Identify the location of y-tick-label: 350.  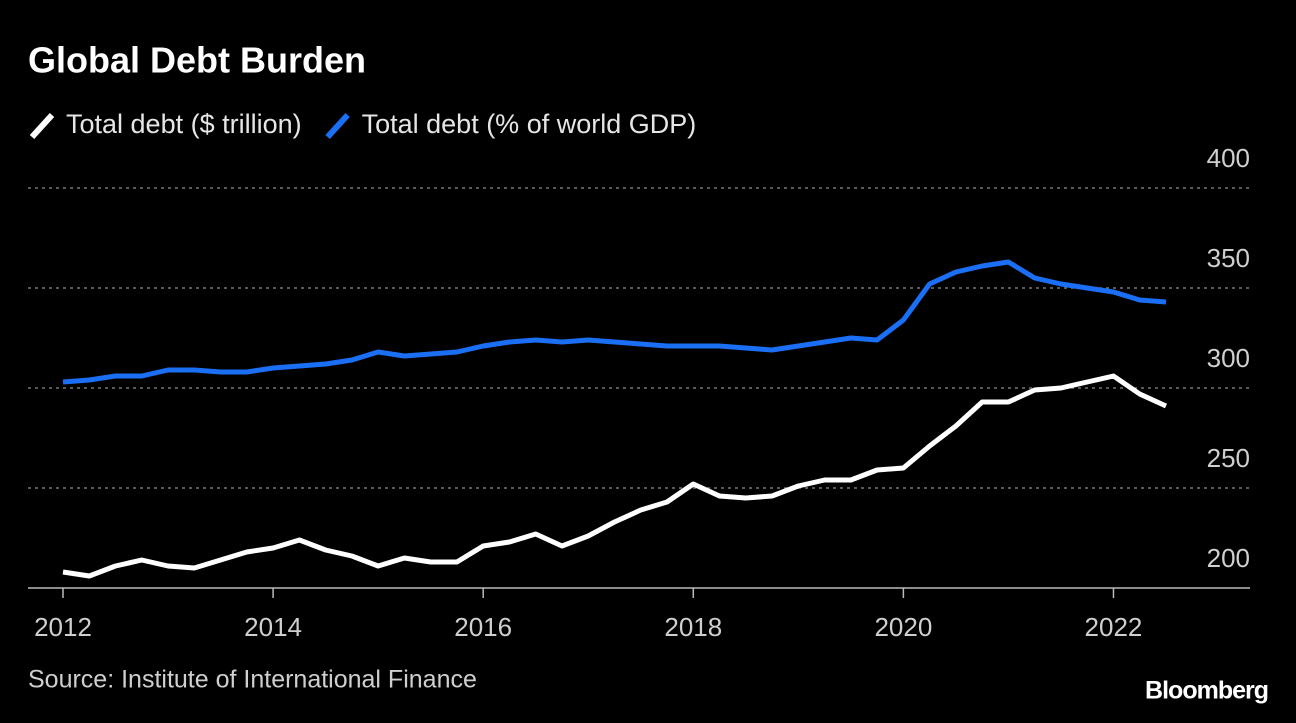
(1228, 258).